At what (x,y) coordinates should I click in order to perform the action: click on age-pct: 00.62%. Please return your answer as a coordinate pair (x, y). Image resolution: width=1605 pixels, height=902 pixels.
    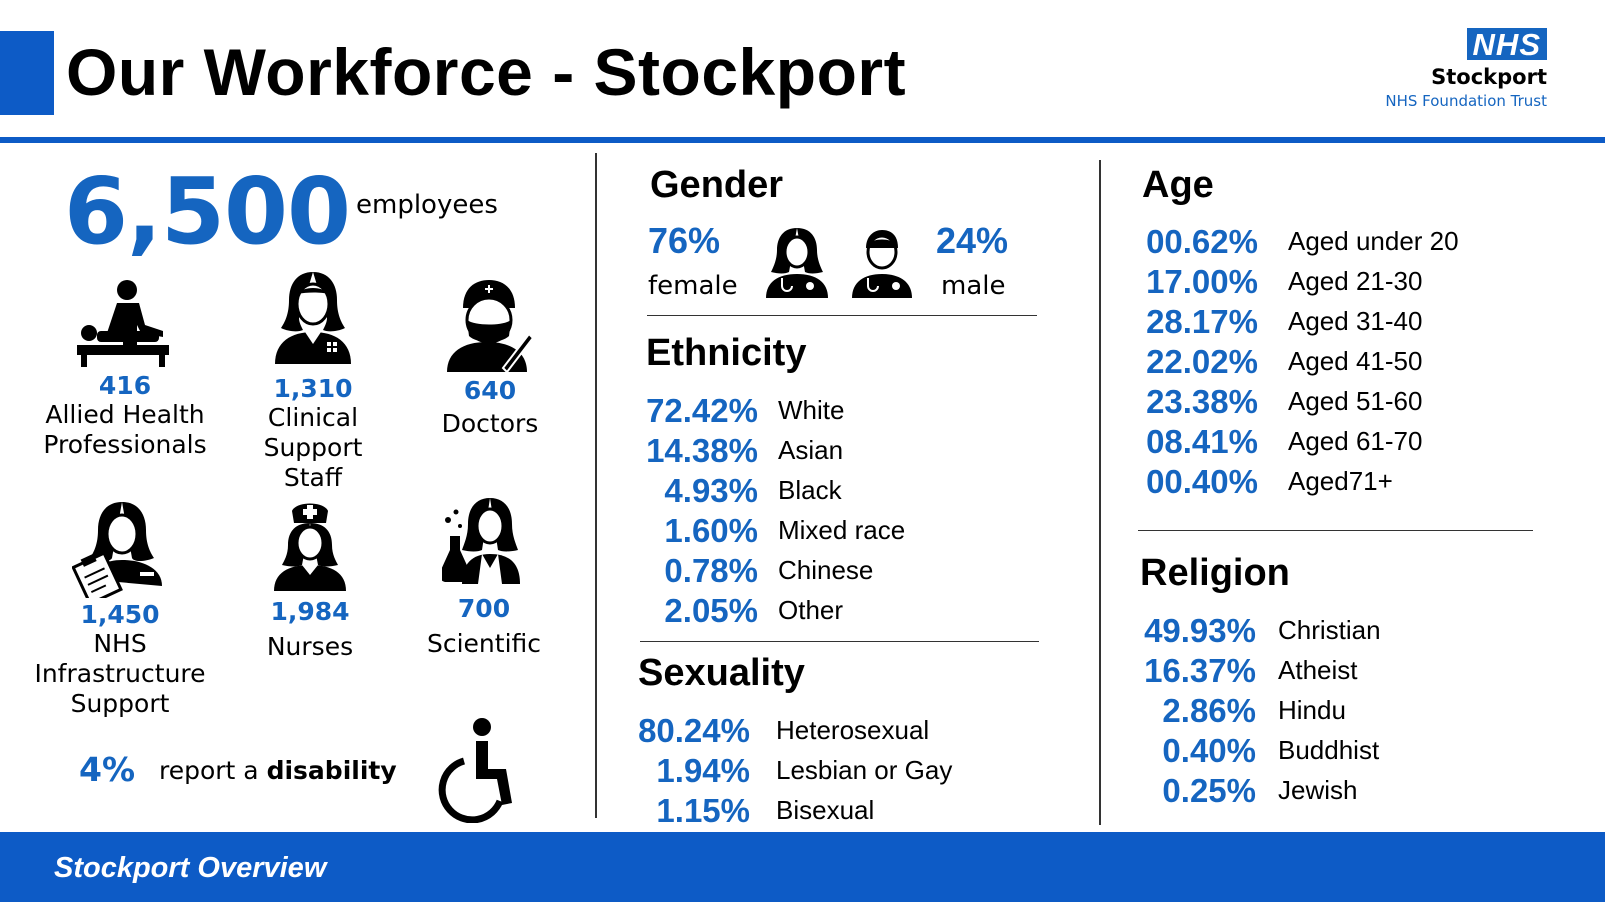
    Looking at the image, I should click on (1202, 241).